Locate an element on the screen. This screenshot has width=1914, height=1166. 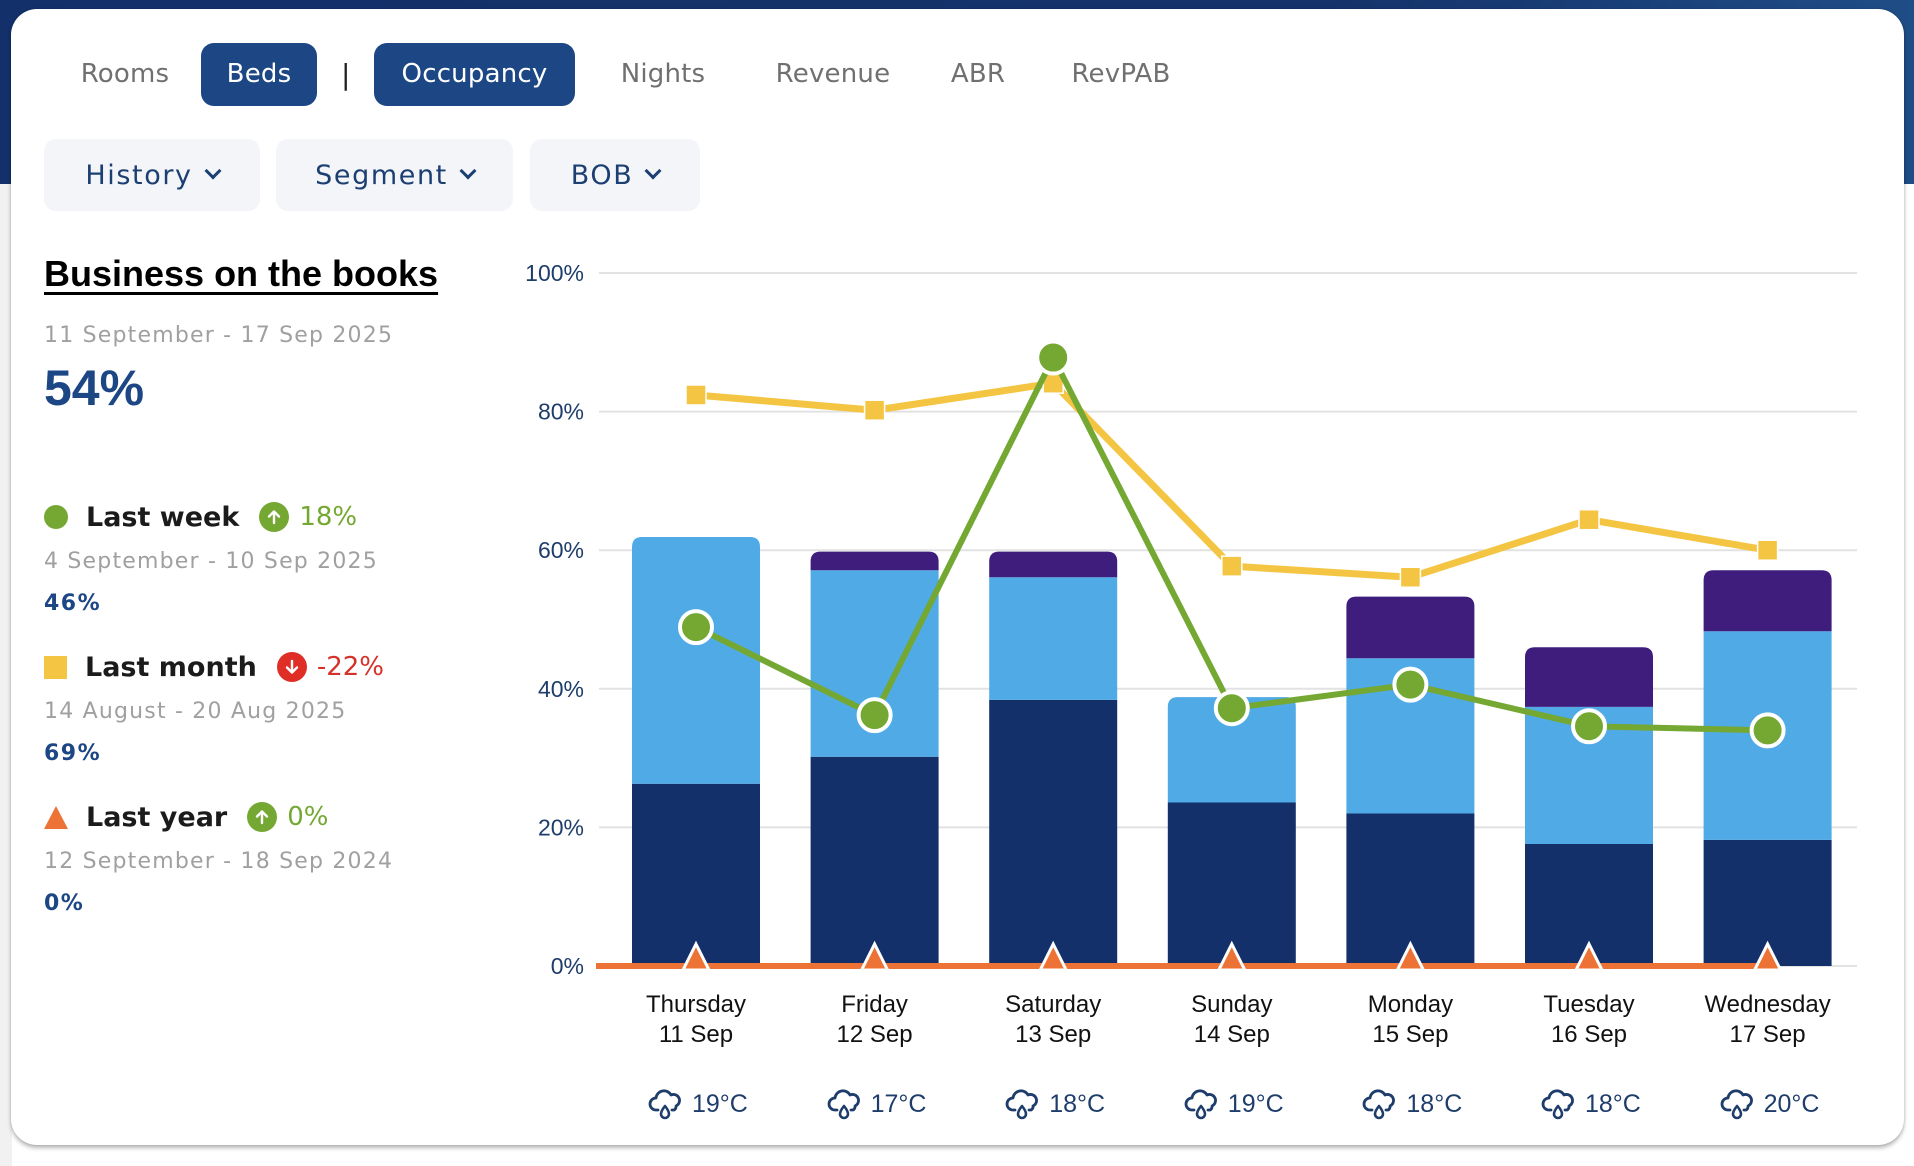
weather-item: 17°C is located at coordinates (876, 1104).